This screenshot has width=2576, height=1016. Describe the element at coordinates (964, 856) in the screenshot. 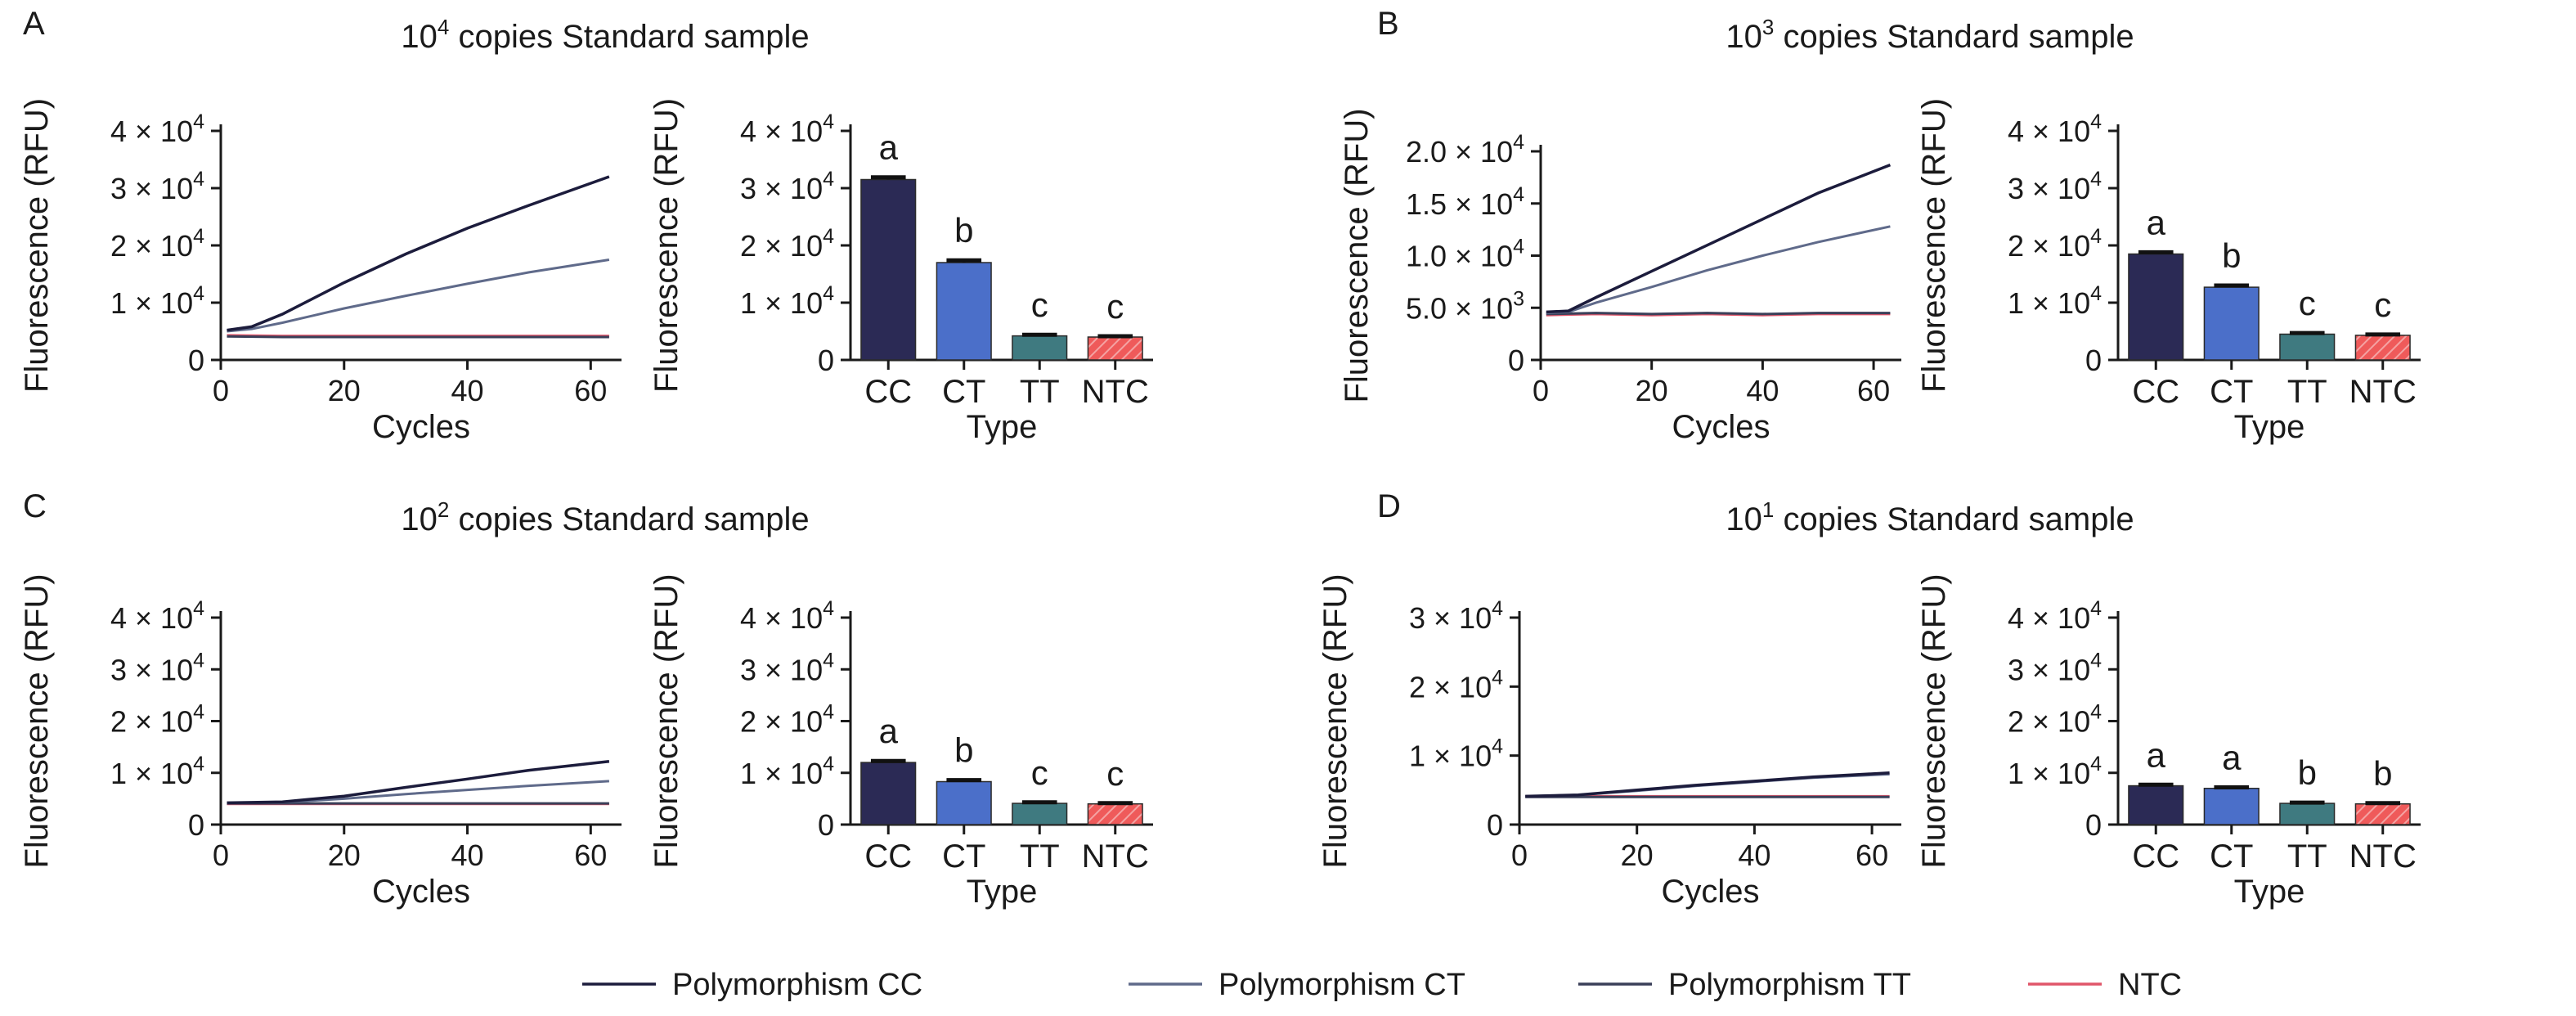

I see `bar-category-label-ct-c: CT` at that location.